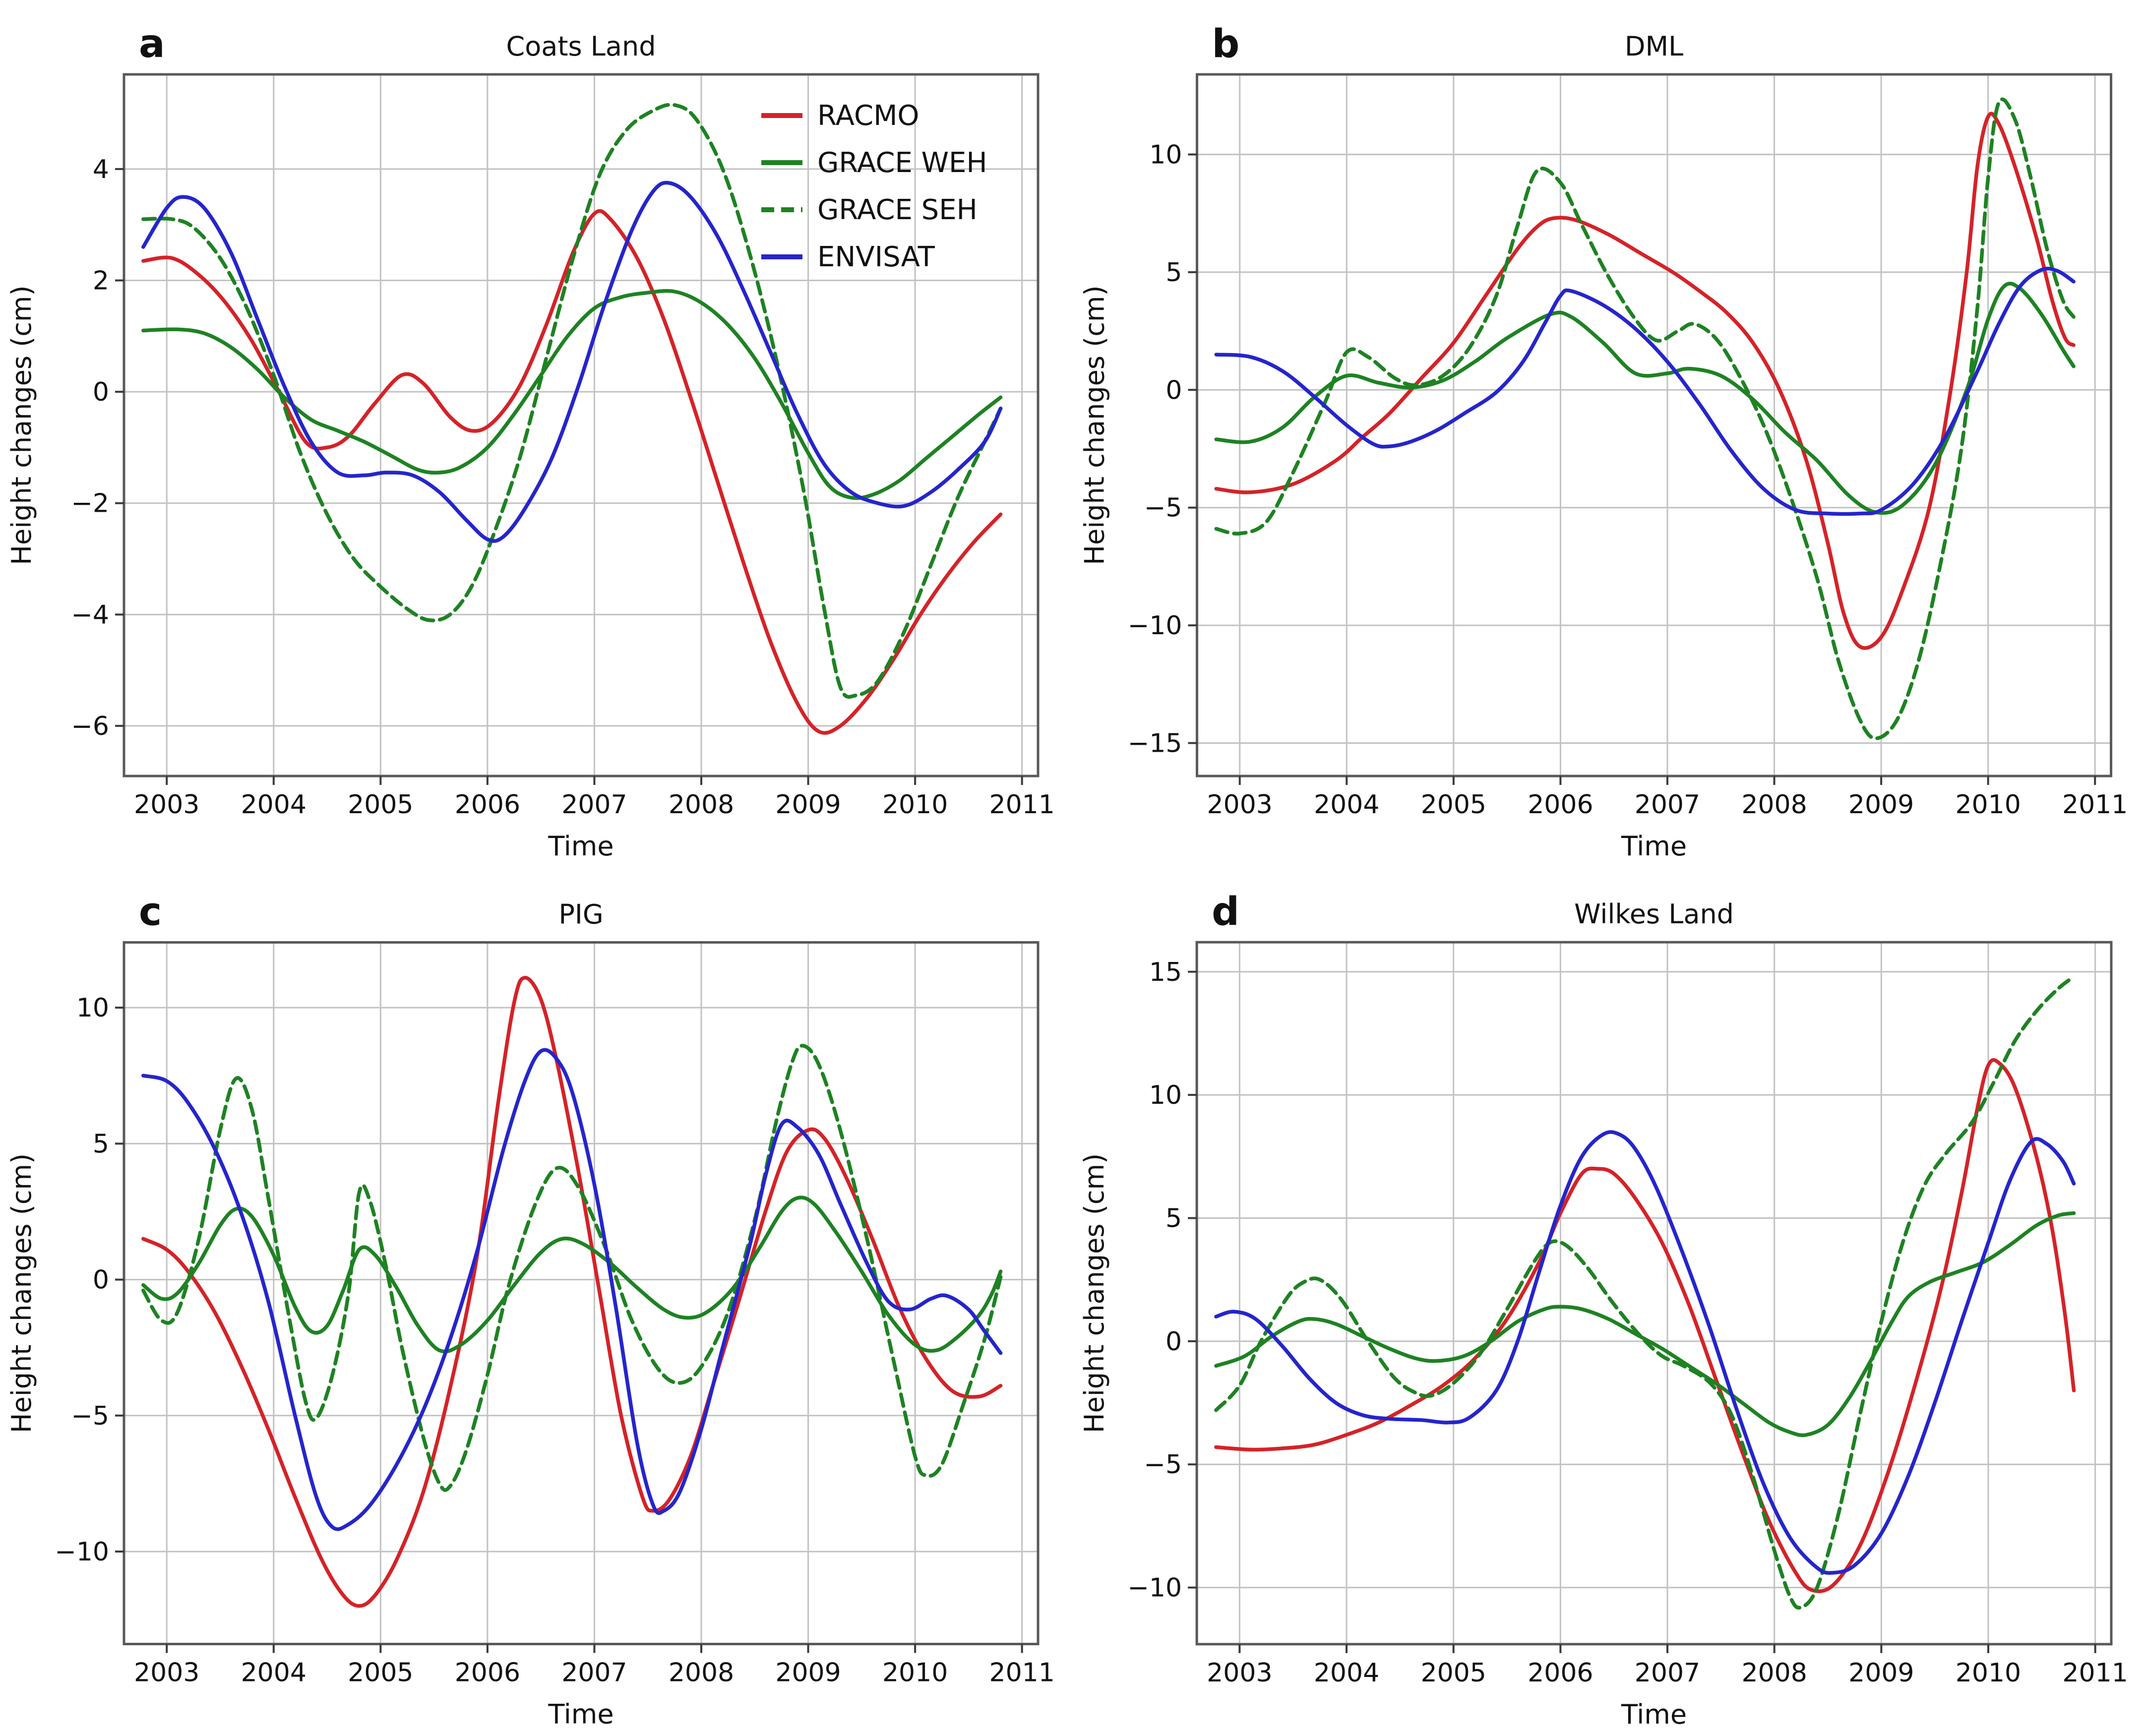 This screenshot has height=1736, width=2146. What do you see at coordinates (1166, 972) in the screenshot?
I see `y-tick-label: 15` at bounding box center [1166, 972].